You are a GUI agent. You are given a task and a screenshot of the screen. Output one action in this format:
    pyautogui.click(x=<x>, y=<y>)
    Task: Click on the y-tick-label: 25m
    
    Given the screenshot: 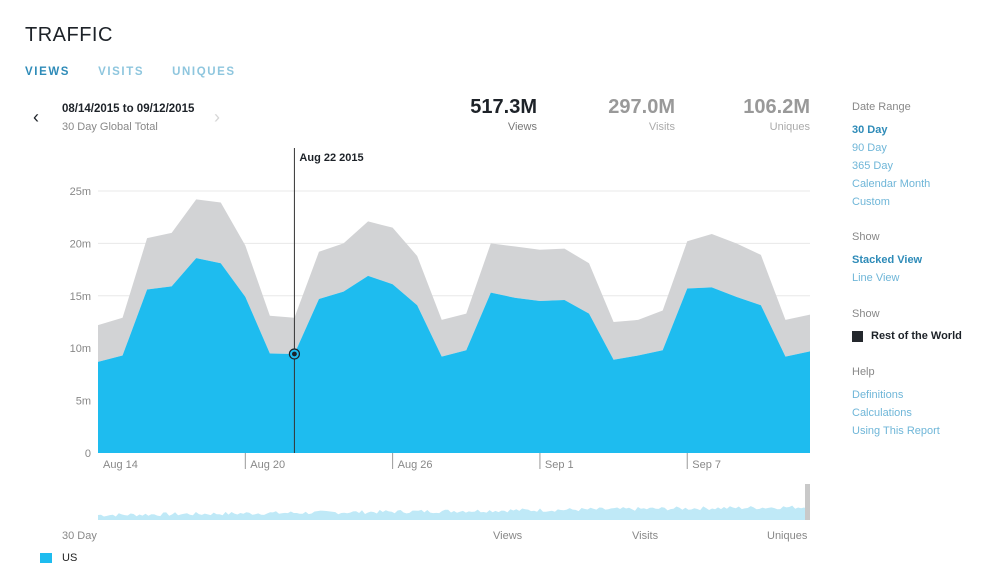 What is the action you would take?
    pyautogui.click(x=80, y=192)
    